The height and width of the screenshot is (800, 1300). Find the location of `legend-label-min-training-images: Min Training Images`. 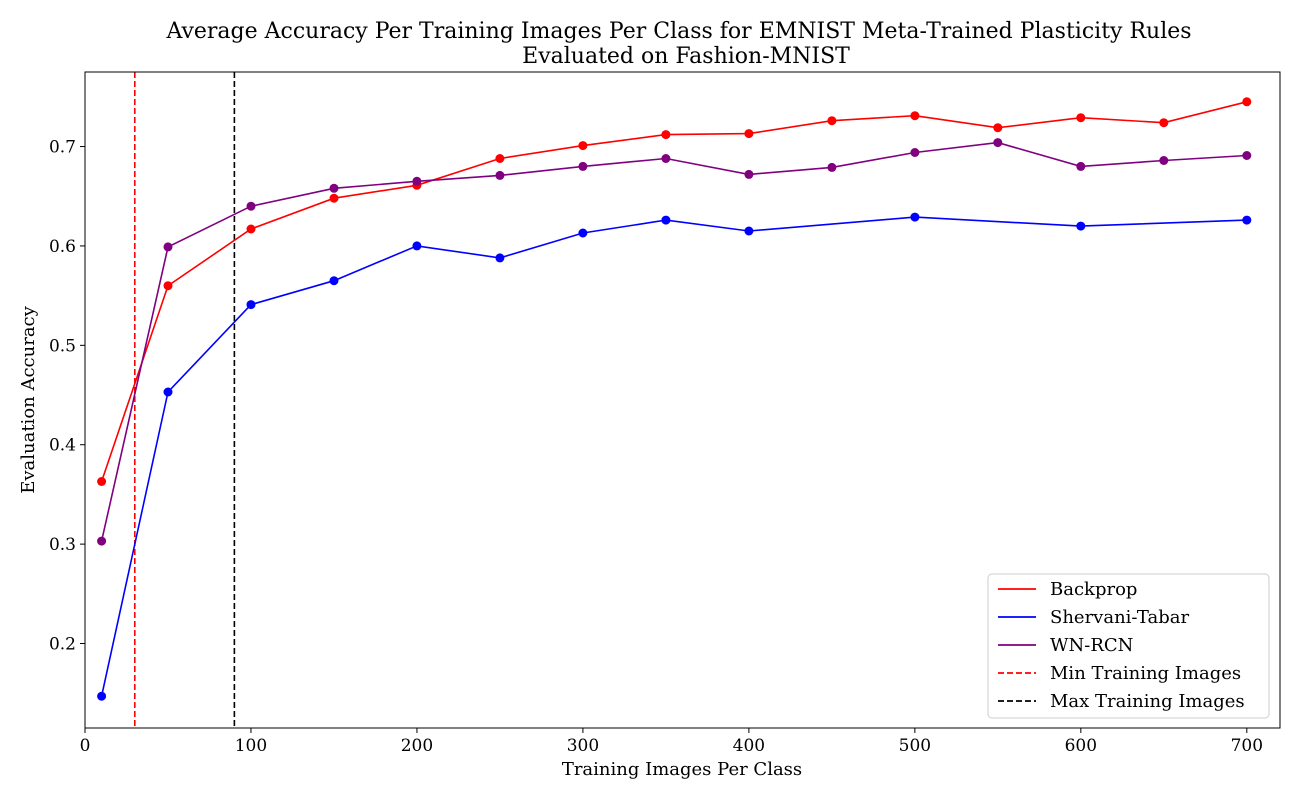

legend-label-min-training-images: Min Training Images is located at coordinates (1145, 673).